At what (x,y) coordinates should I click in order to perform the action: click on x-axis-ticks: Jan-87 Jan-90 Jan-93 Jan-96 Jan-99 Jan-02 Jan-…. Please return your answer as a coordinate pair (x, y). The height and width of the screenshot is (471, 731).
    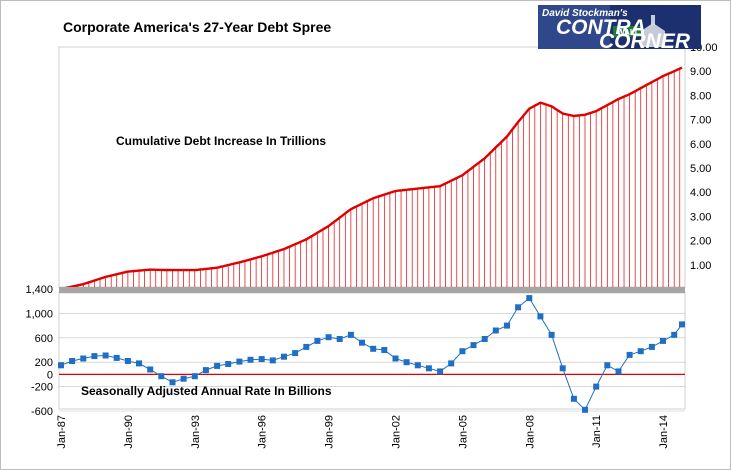
    Looking at the image, I should click on (363, 432).